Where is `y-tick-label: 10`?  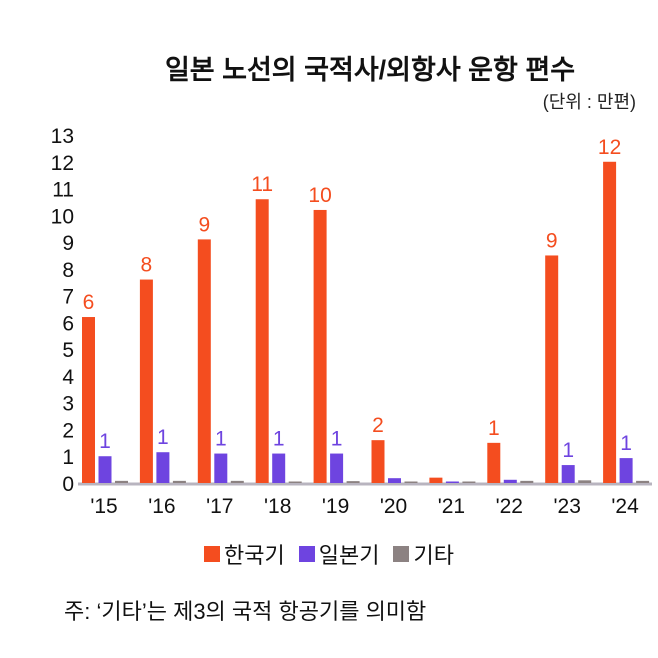
y-tick-label: 10 is located at coordinates (62, 216).